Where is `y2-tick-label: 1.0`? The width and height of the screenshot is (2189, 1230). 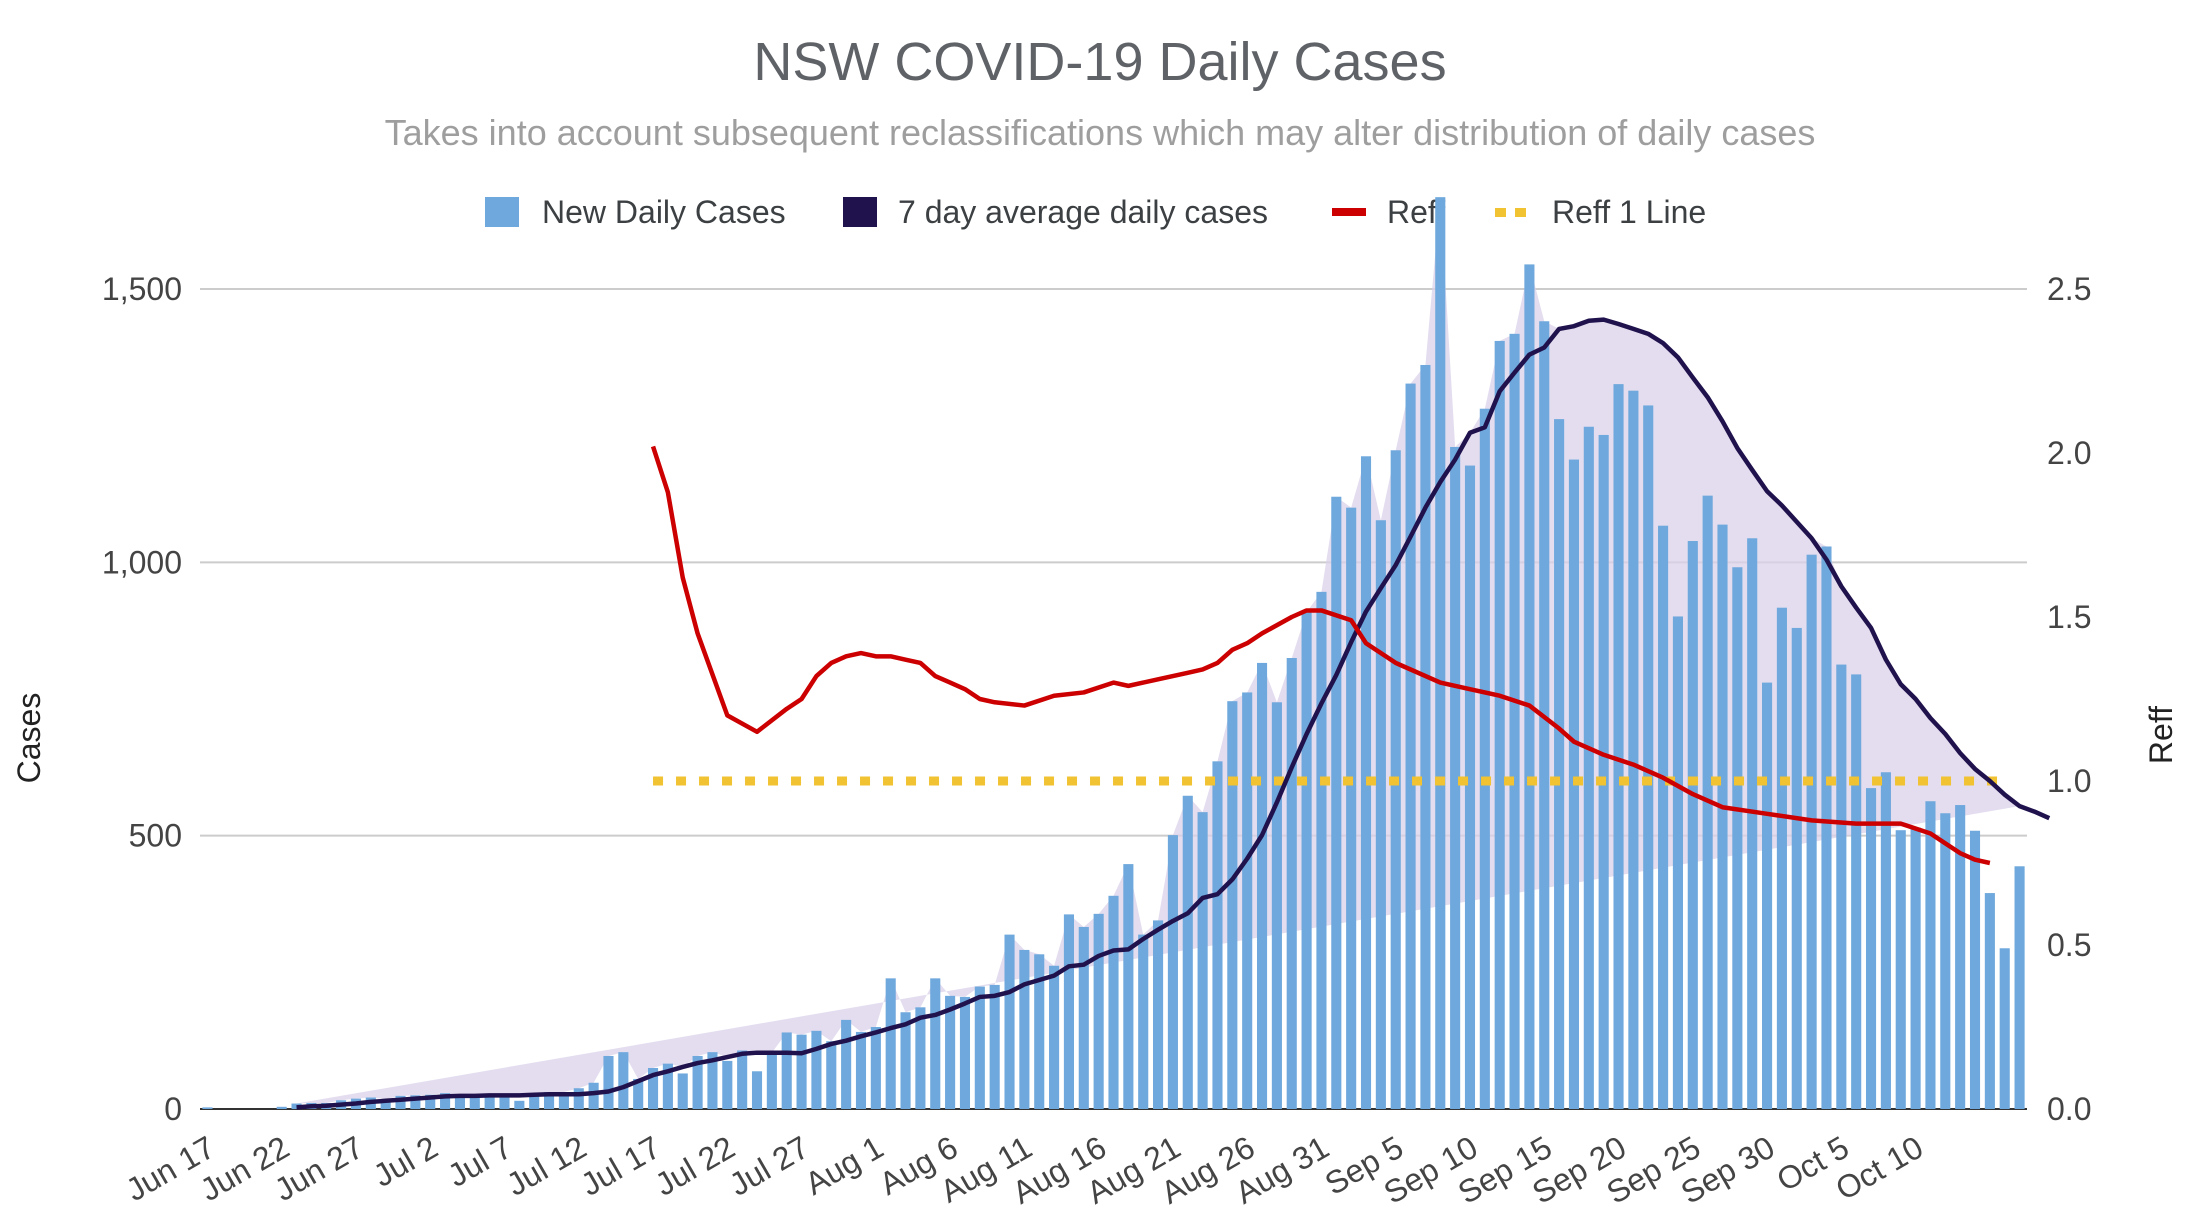 y2-tick-label: 1.0 is located at coordinates (2069, 781).